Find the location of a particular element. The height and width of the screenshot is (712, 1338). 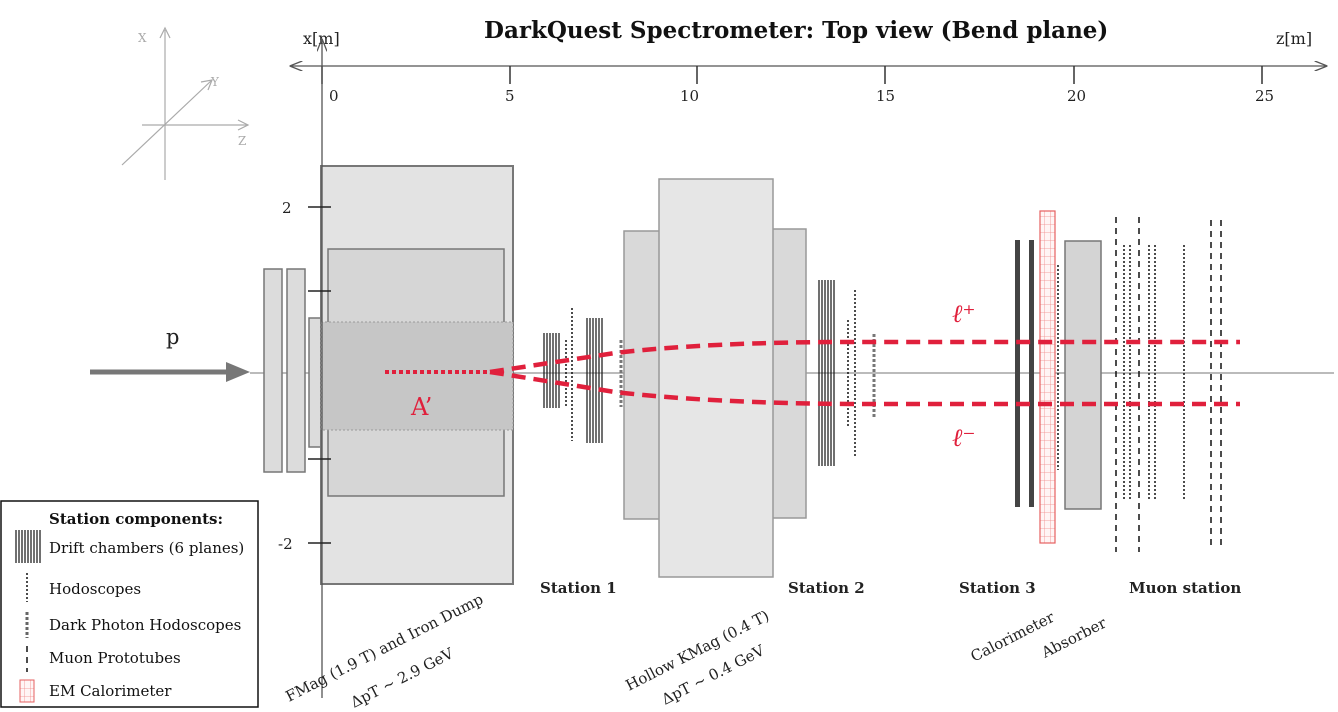

kmag-magnet is located at coordinates (715, 378).